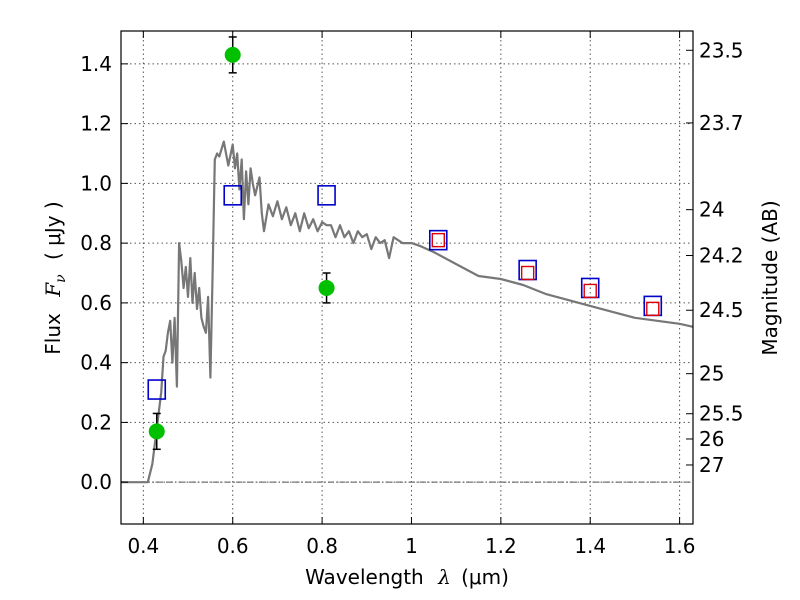 Image resolution: width=800 pixels, height=600 pixels. I want to click on x-tick-label: 1, so click(411, 546).